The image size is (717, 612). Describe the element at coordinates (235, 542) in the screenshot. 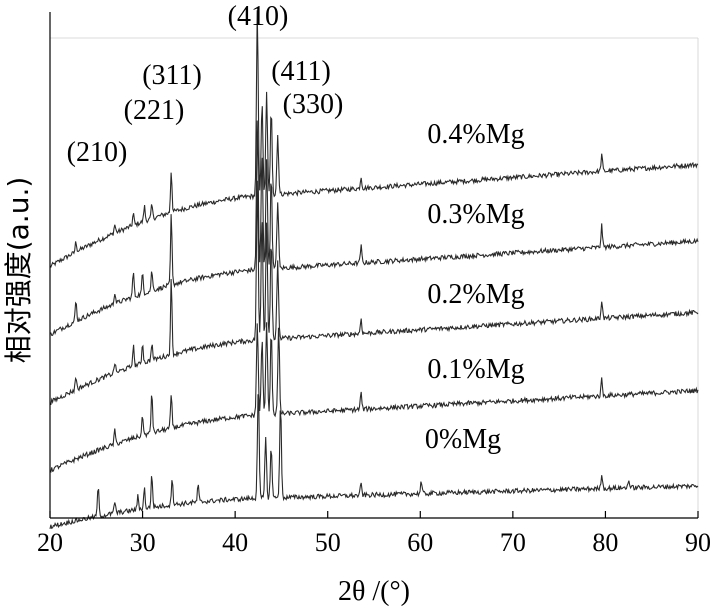

I see `x-tick-label: 40` at that location.